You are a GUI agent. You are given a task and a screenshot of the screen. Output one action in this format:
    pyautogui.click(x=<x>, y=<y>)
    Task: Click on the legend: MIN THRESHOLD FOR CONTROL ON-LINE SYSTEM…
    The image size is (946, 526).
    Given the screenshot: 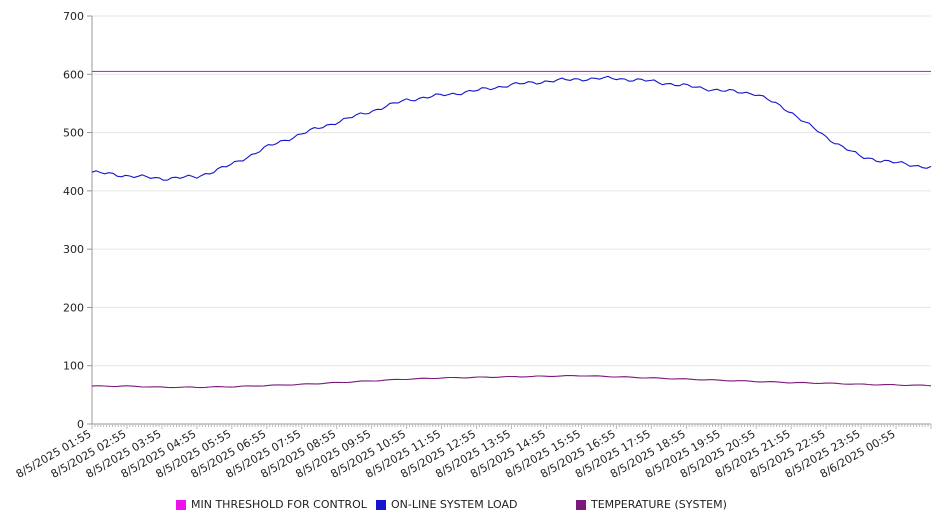 What is the action you would take?
    pyautogui.click(x=473, y=507)
    